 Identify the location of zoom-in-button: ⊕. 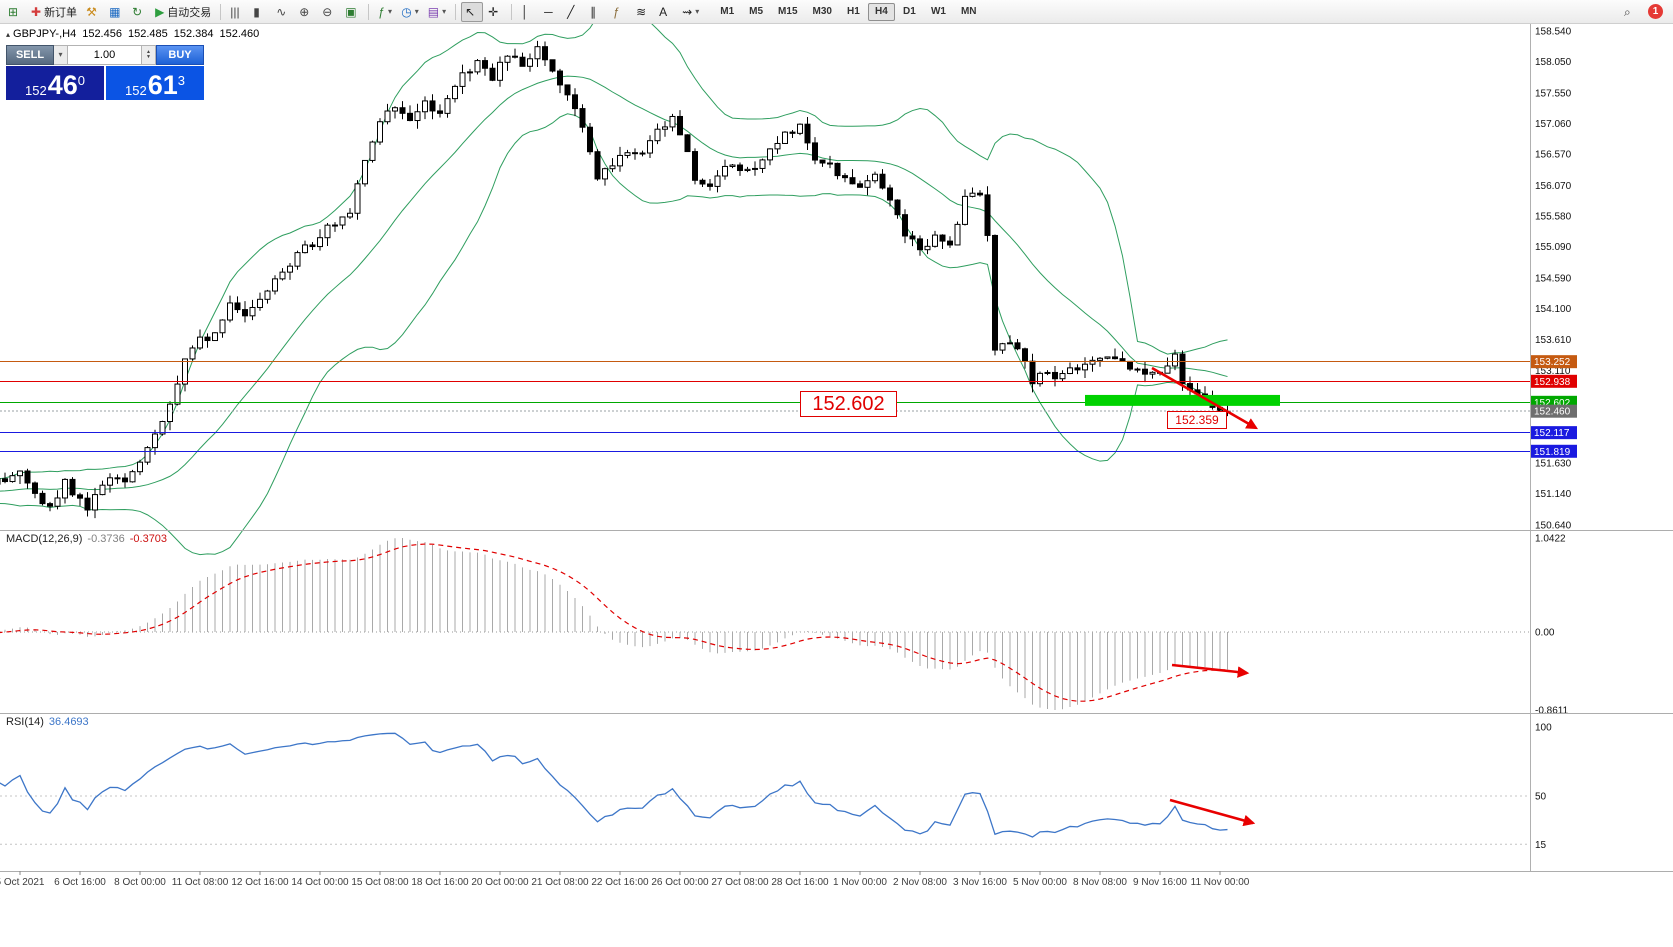
(306, 12).